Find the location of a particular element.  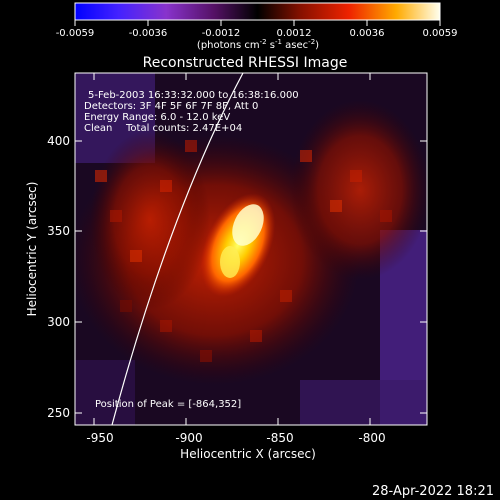

colorbar-tick-label: -0.0012 is located at coordinates (221, 33).